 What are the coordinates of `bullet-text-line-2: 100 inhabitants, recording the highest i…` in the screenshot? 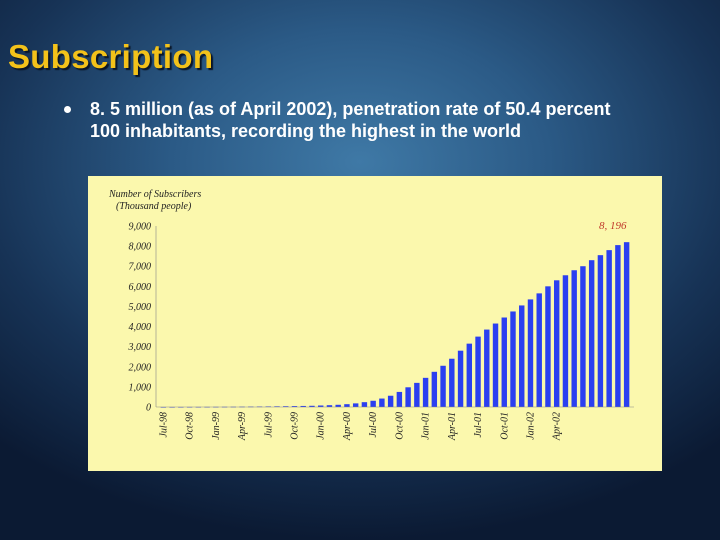 It's located at (306, 131).